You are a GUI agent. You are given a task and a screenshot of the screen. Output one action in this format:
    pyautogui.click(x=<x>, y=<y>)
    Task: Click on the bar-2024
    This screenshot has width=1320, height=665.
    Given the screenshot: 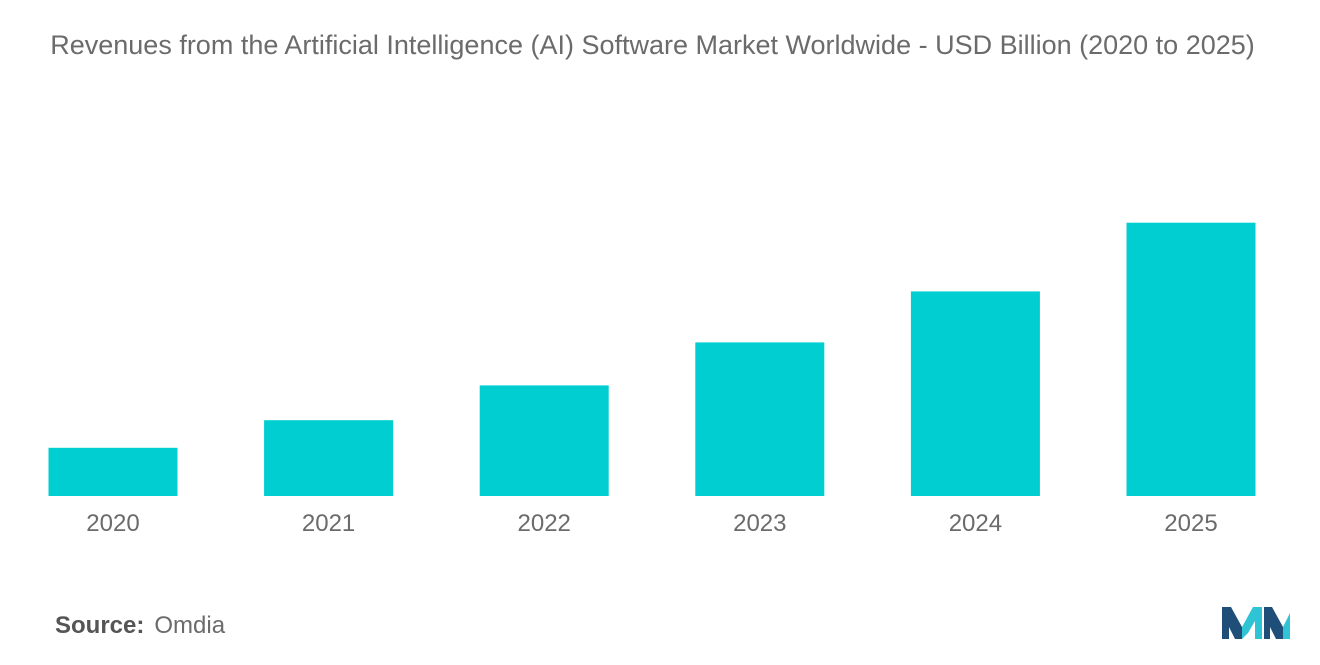 What is the action you would take?
    pyautogui.click(x=975, y=393)
    